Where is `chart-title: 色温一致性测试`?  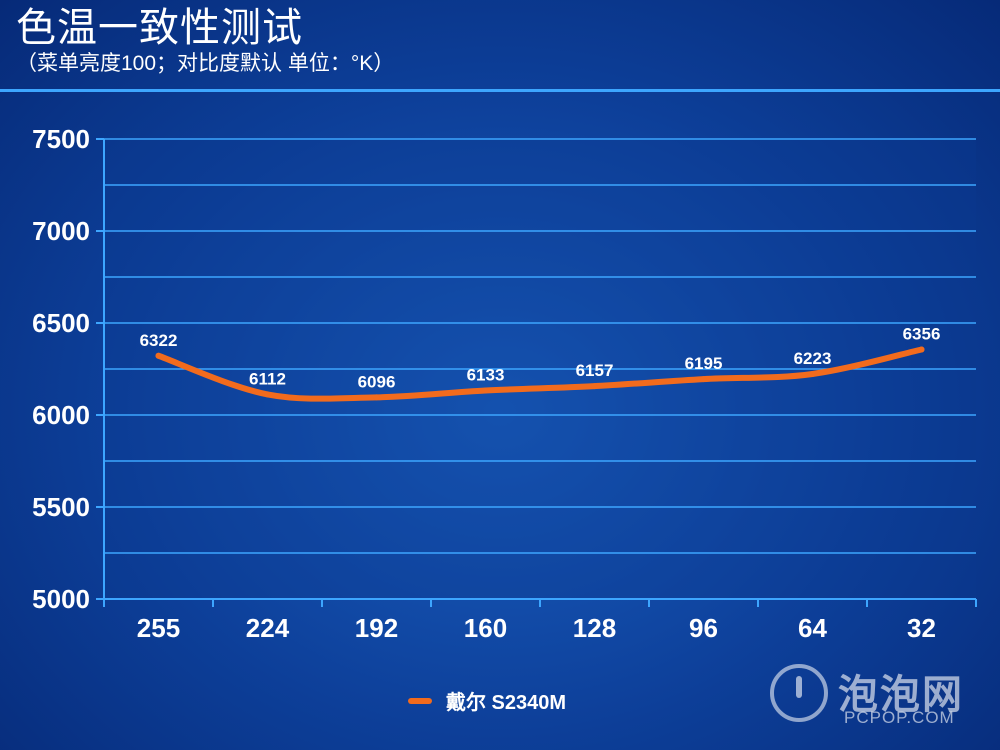
chart-title: 色温一致性测试 is located at coordinates (159, 28).